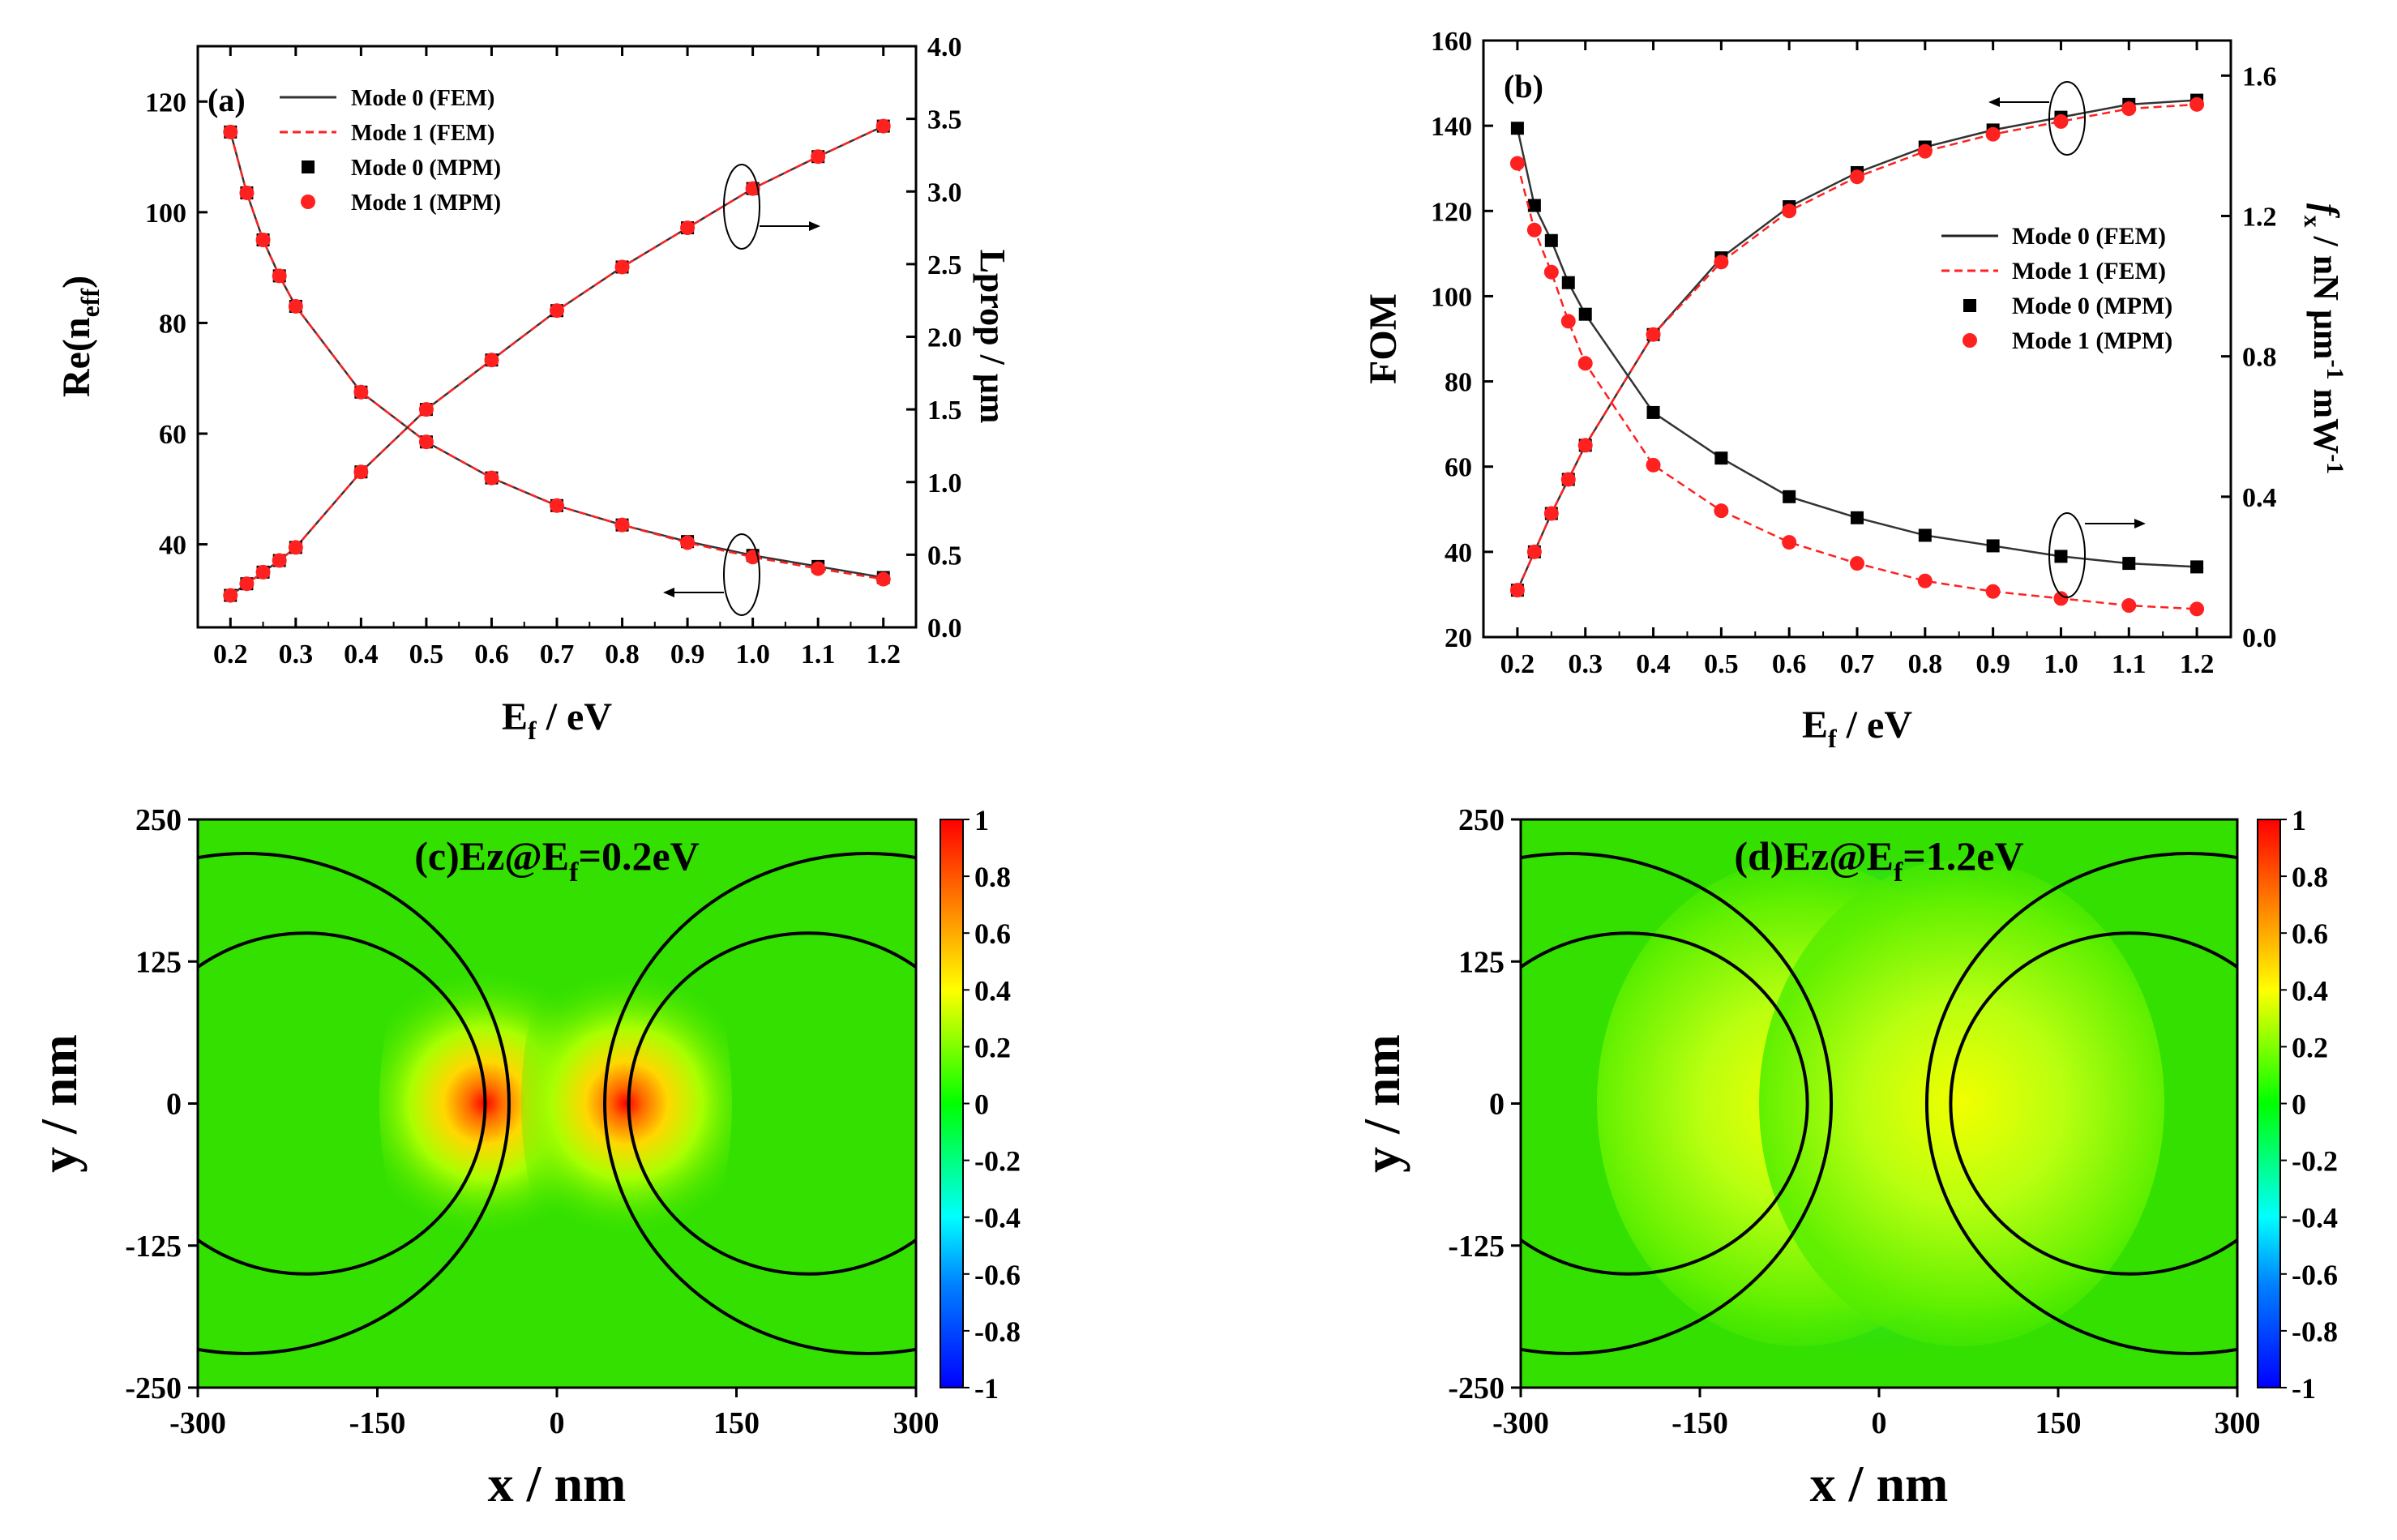 Image resolution: width=2397 pixels, height=1540 pixels. I want to click on x-tick-label: 0.4, so click(361, 654).